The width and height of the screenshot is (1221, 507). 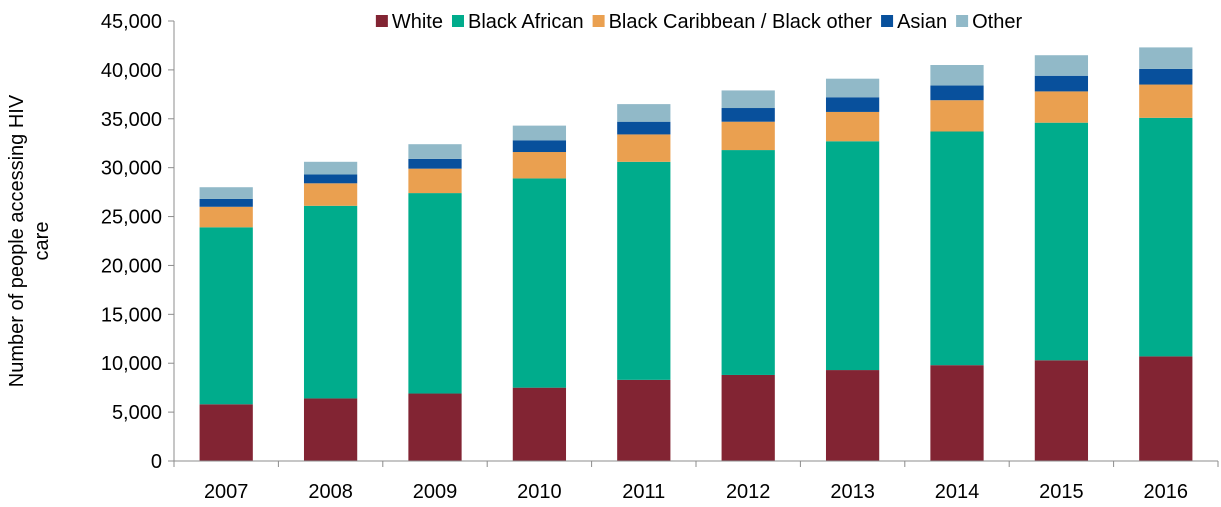 What do you see at coordinates (748, 262) in the screenshot?
I see `bar-segment-black-african-2012` at bounding box center [748, 262].